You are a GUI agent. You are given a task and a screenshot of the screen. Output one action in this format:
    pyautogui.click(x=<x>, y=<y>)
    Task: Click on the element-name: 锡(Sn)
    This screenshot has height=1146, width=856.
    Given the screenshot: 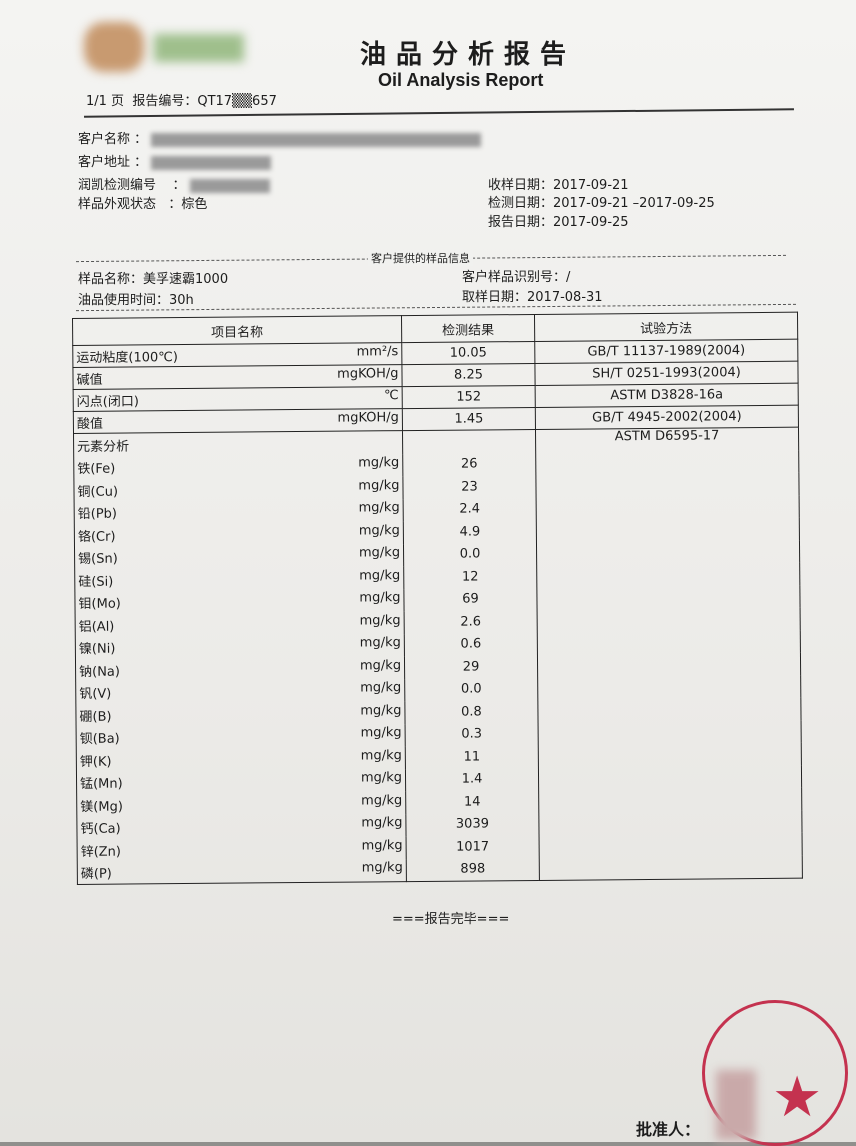 What is the action you would take?
    pyautogui.click(x=98, y=559)
    